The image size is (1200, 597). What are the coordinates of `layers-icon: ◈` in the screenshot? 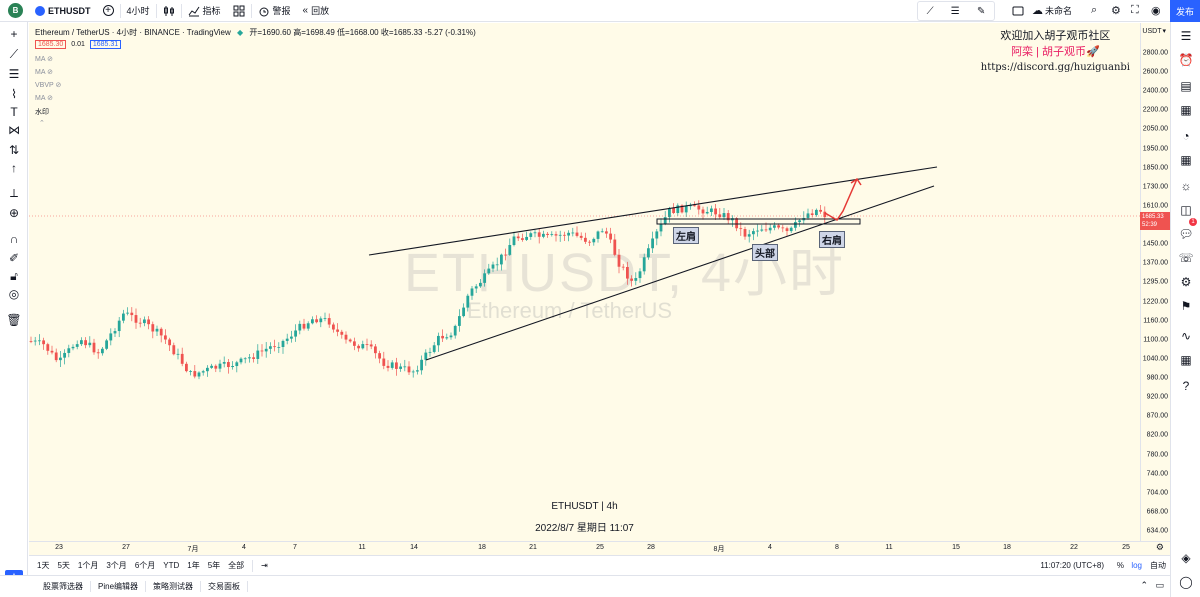 It's located at (1186, 558).